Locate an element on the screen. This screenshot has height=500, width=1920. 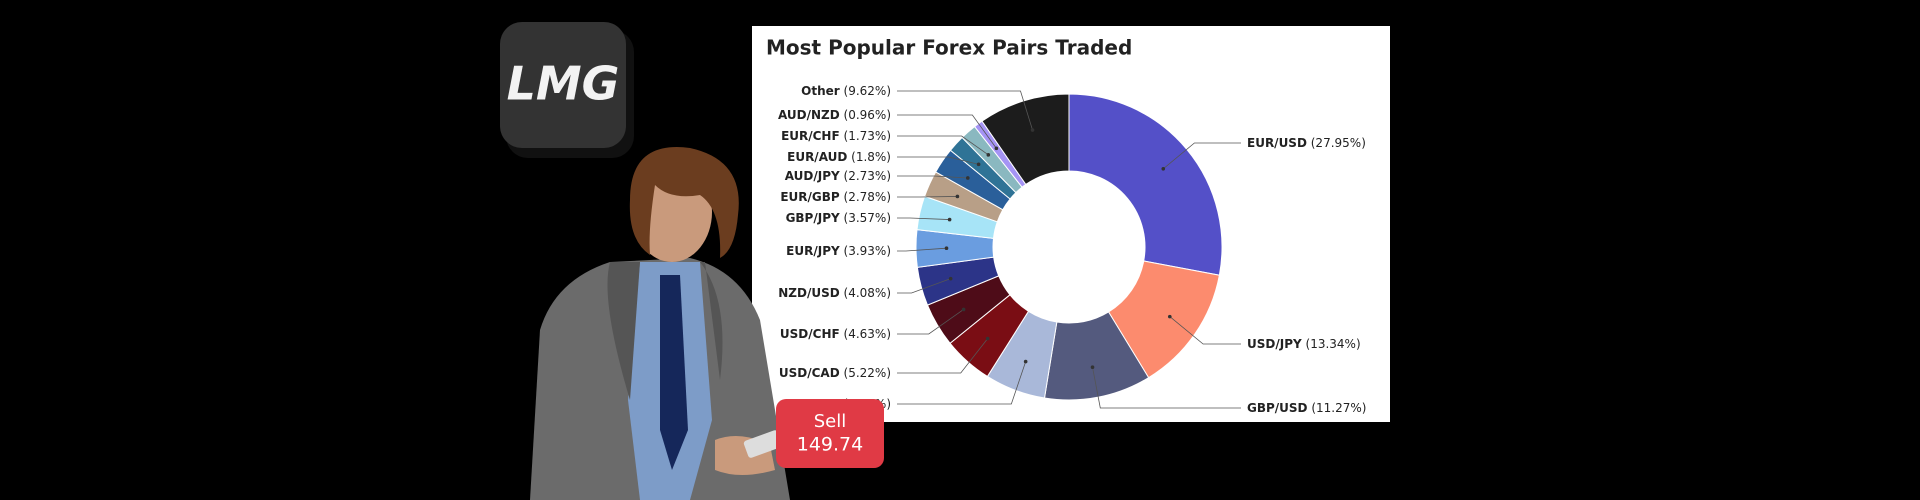
slice-label: GBP/USD (11.27%) is located at coordinates (1306, 408).